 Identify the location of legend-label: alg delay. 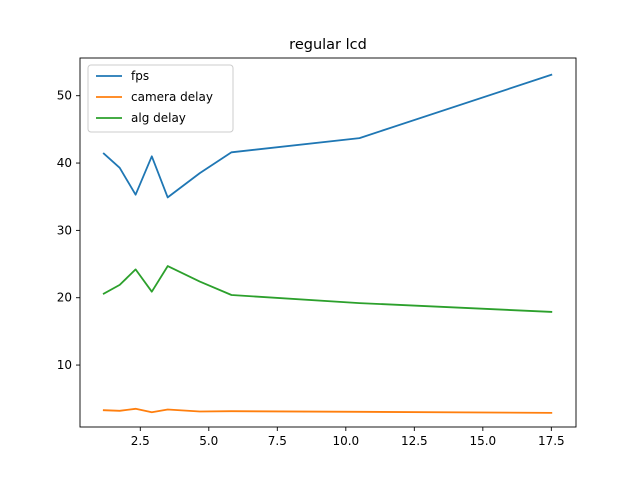
(158, 118).